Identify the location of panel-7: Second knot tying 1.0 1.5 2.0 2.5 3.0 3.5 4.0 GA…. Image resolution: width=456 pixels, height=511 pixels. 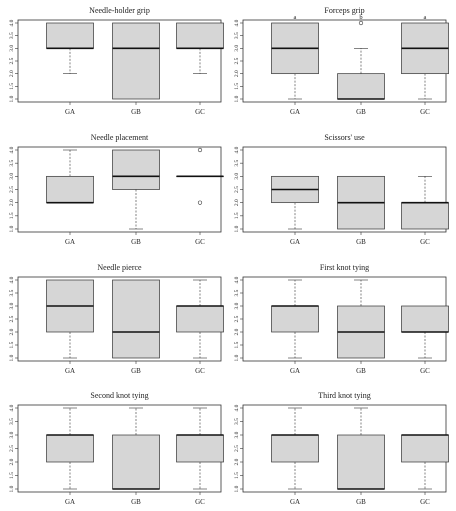
(116, 448).